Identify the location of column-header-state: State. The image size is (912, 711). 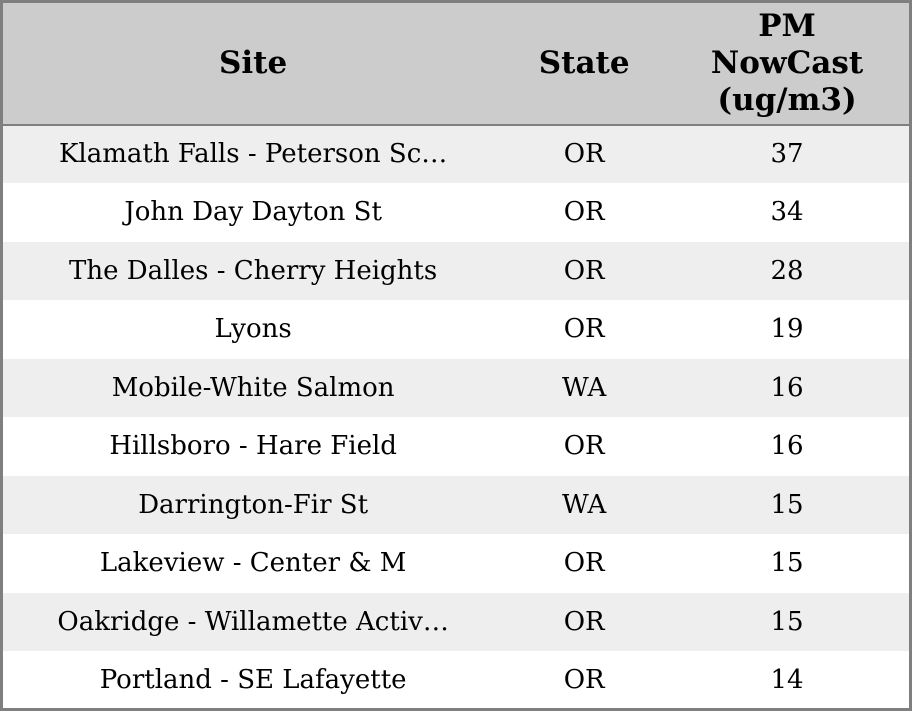
(584, 63).